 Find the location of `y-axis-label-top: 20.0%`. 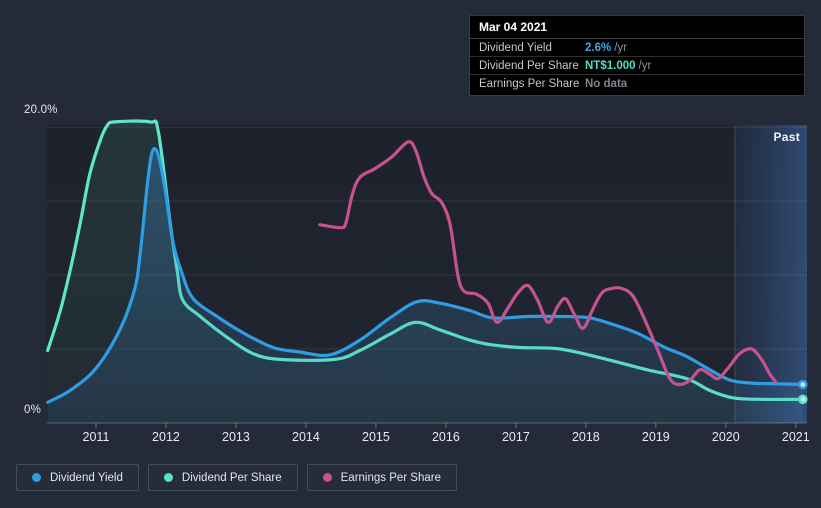

y-axis-label-top: 20.0% is located at coordinates (41, 110).